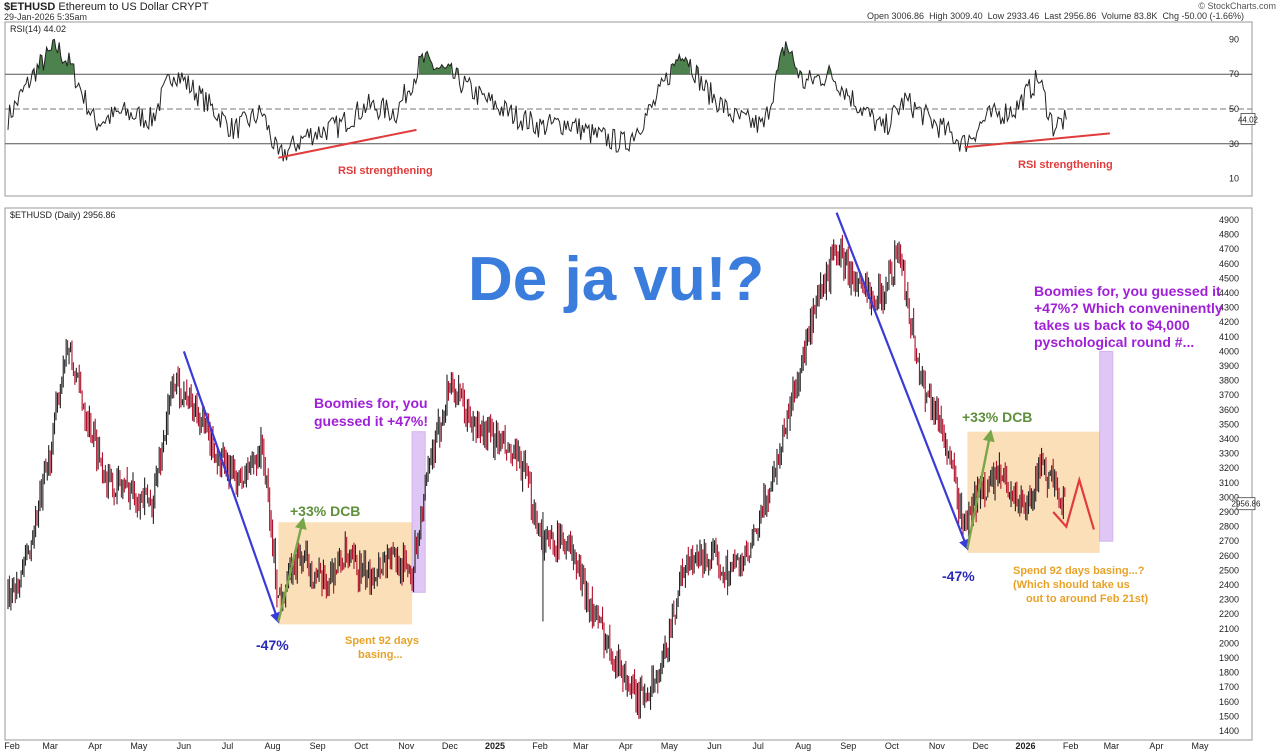  What do you see at coordinates (966, 16) in the screenshot?
I see `high-value: 3009.40` at bounding box center [966, 16].